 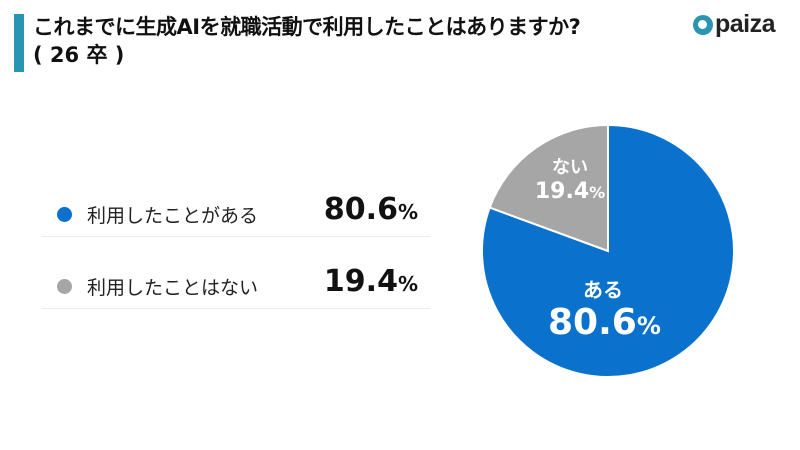 I want to click on legend-dot-blue-icon, so click(x=64, y=214).